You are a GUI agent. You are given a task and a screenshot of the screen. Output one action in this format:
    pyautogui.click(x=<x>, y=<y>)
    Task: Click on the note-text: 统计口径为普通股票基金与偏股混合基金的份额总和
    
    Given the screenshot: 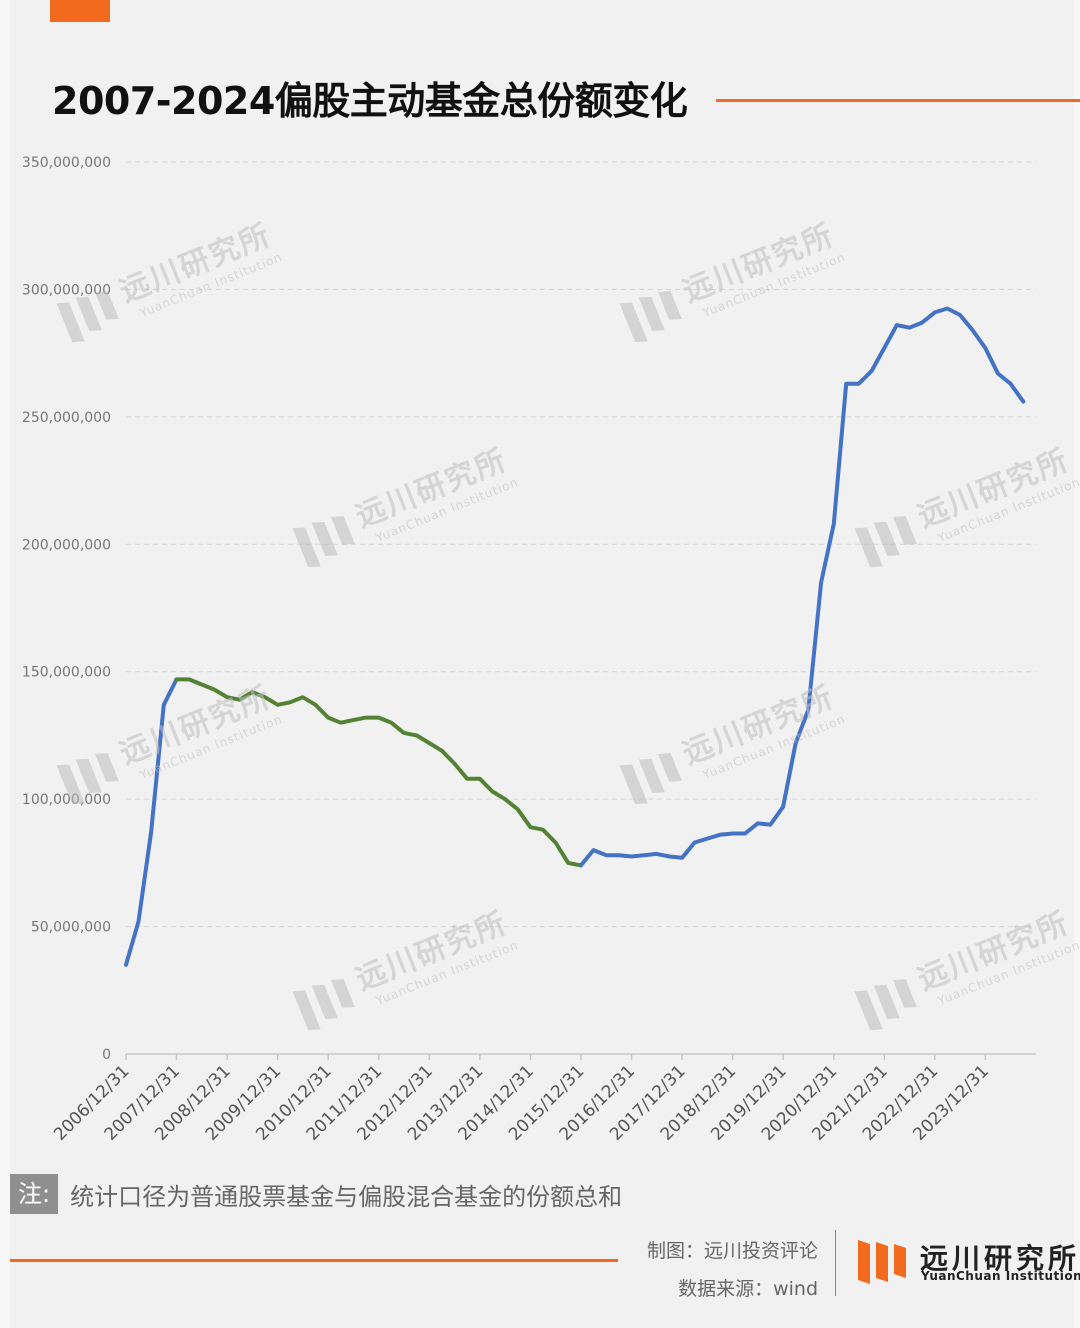 What is the action you would take?
    pyautogui.click(x=346, y=1196)
    